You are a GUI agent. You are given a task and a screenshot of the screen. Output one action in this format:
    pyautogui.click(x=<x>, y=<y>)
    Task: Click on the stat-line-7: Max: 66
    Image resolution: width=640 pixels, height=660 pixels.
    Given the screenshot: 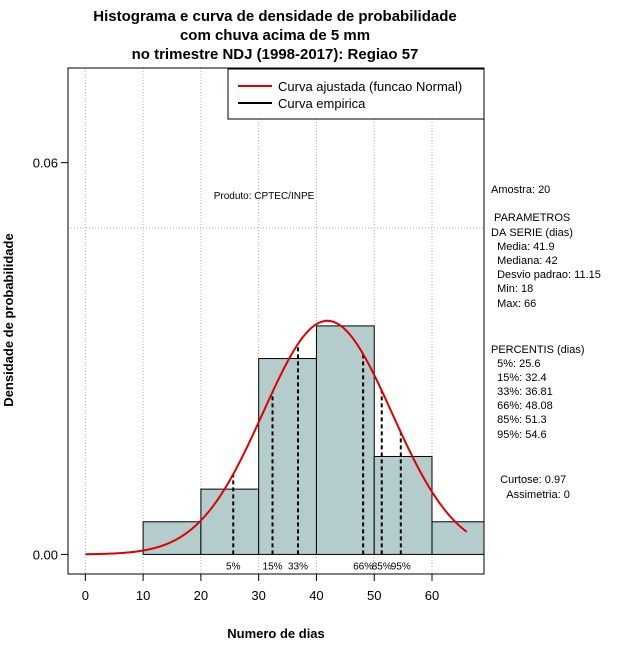 What is the action you would take?
    pyautogui.click(x=513, y=304)
    